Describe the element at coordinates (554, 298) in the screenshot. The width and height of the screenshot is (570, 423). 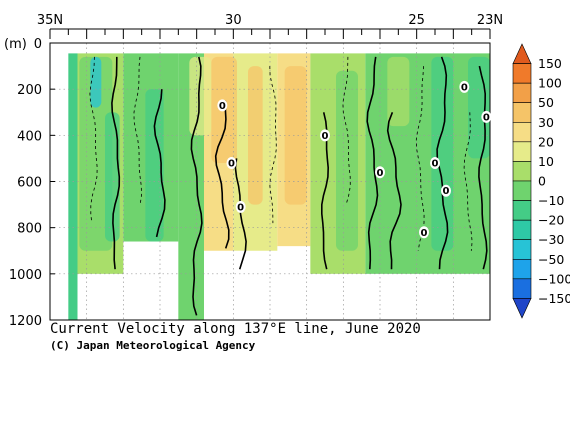
I see `colorbar-level-label: −150` at that location.